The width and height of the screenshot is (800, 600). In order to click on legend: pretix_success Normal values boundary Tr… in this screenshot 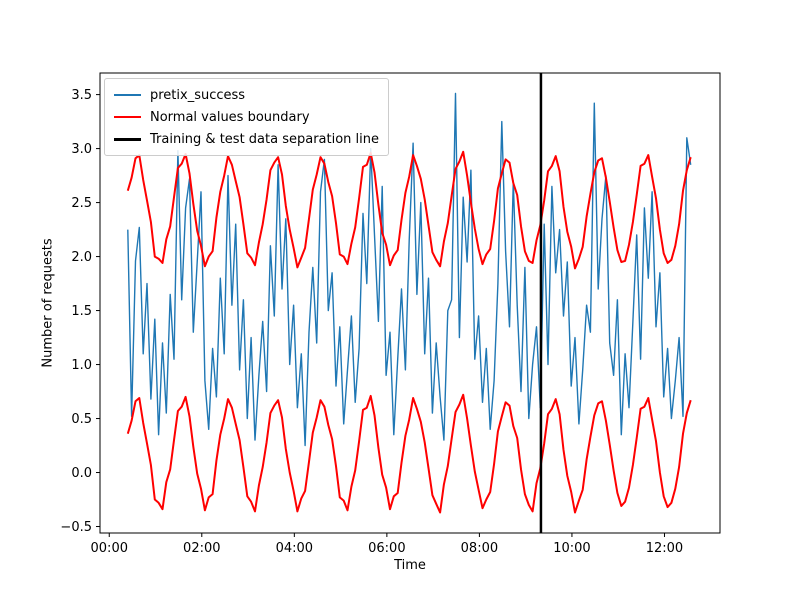, I will do `click(247, 117)`.